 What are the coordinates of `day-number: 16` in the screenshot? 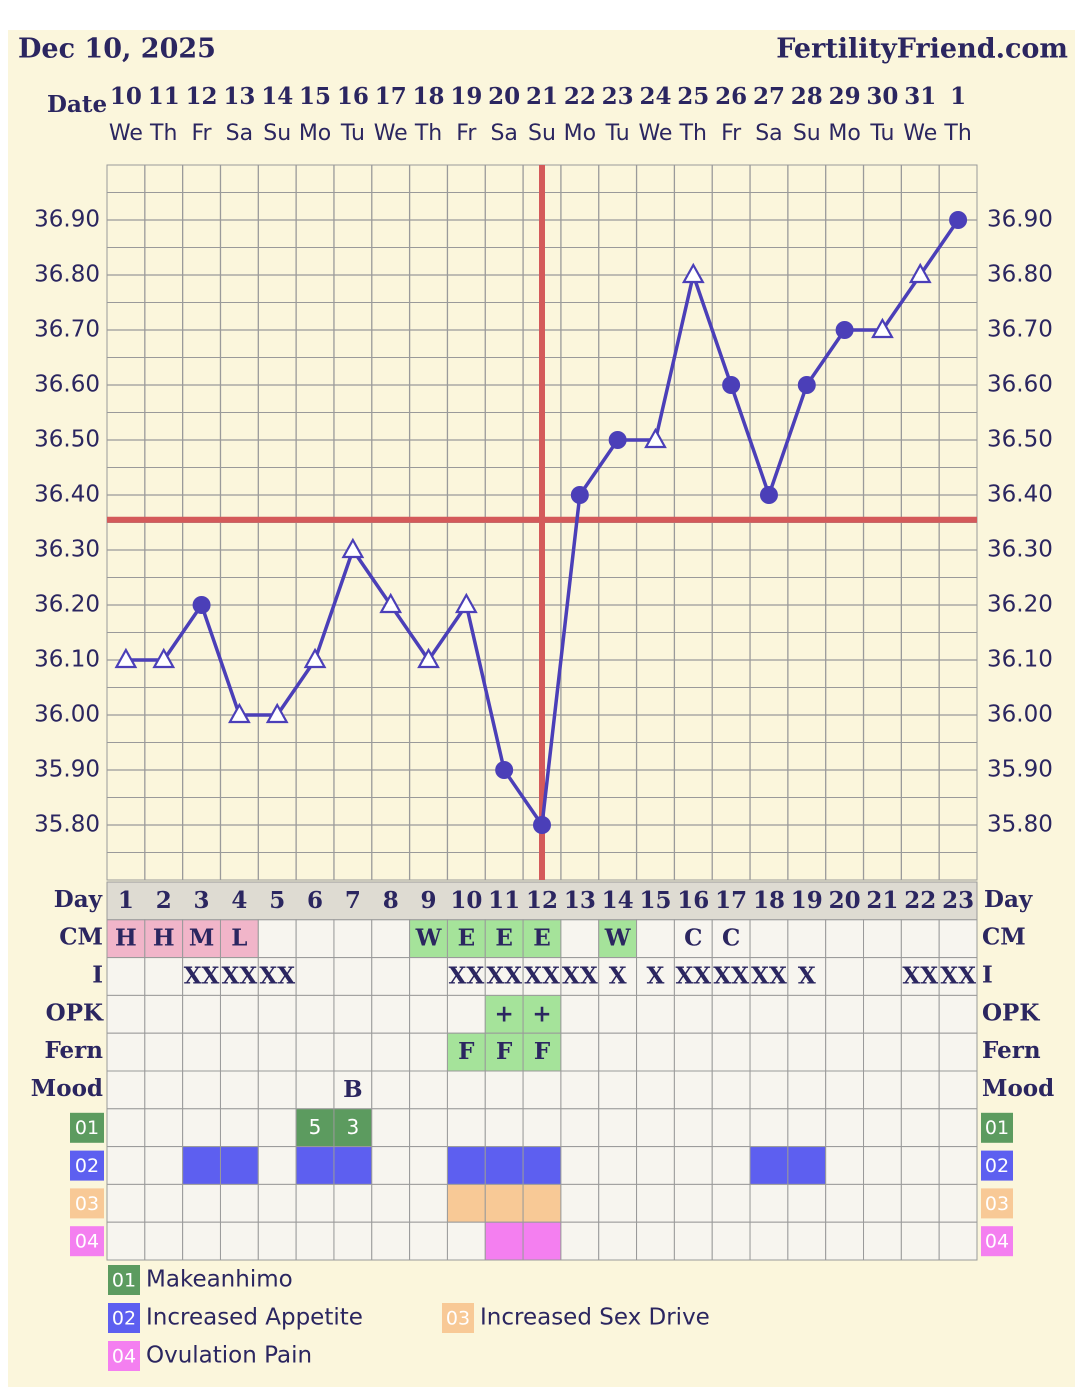 It's located at (693, 900).